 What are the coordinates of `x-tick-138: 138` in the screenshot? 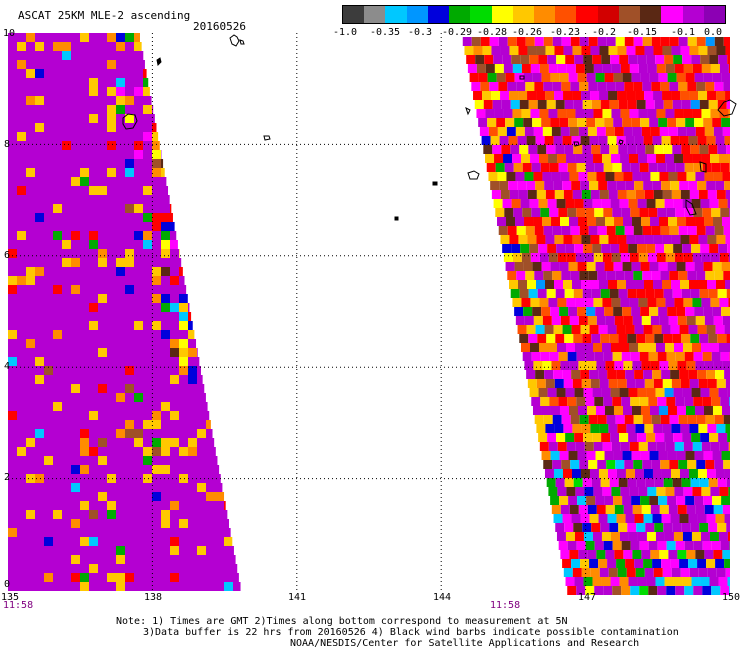 It's located at (153, 597).